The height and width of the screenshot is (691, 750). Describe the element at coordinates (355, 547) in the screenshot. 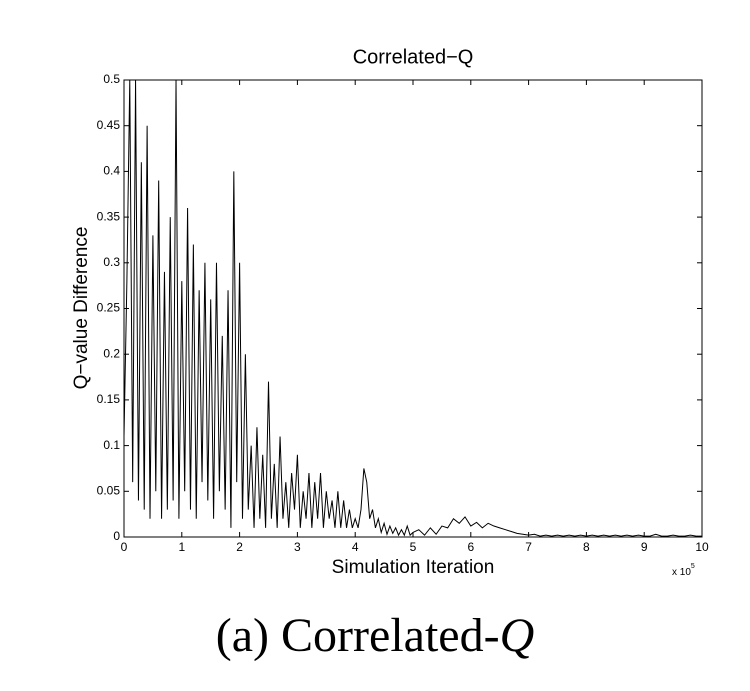

I see `x-tick-label: 4` at that location.